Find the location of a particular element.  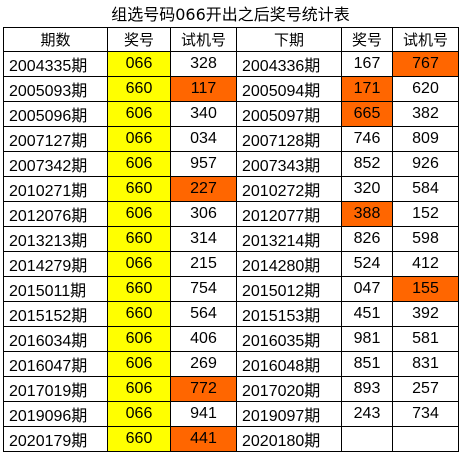

trial-cell: 772 is located at coordinates (203, 389).